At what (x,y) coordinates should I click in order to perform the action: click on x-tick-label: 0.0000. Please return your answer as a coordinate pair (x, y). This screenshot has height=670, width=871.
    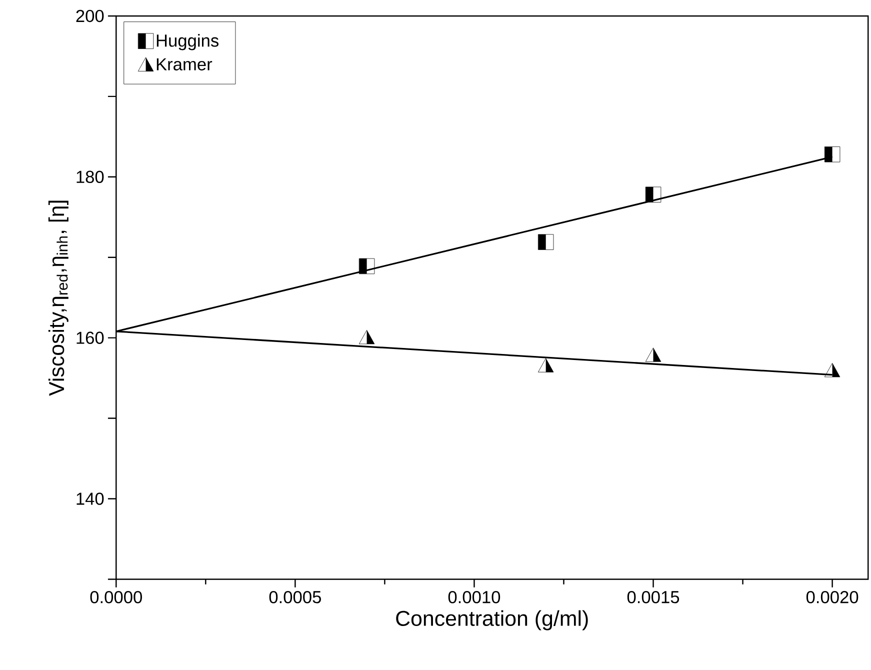
    Looking at the image, I should click on (116, 597).